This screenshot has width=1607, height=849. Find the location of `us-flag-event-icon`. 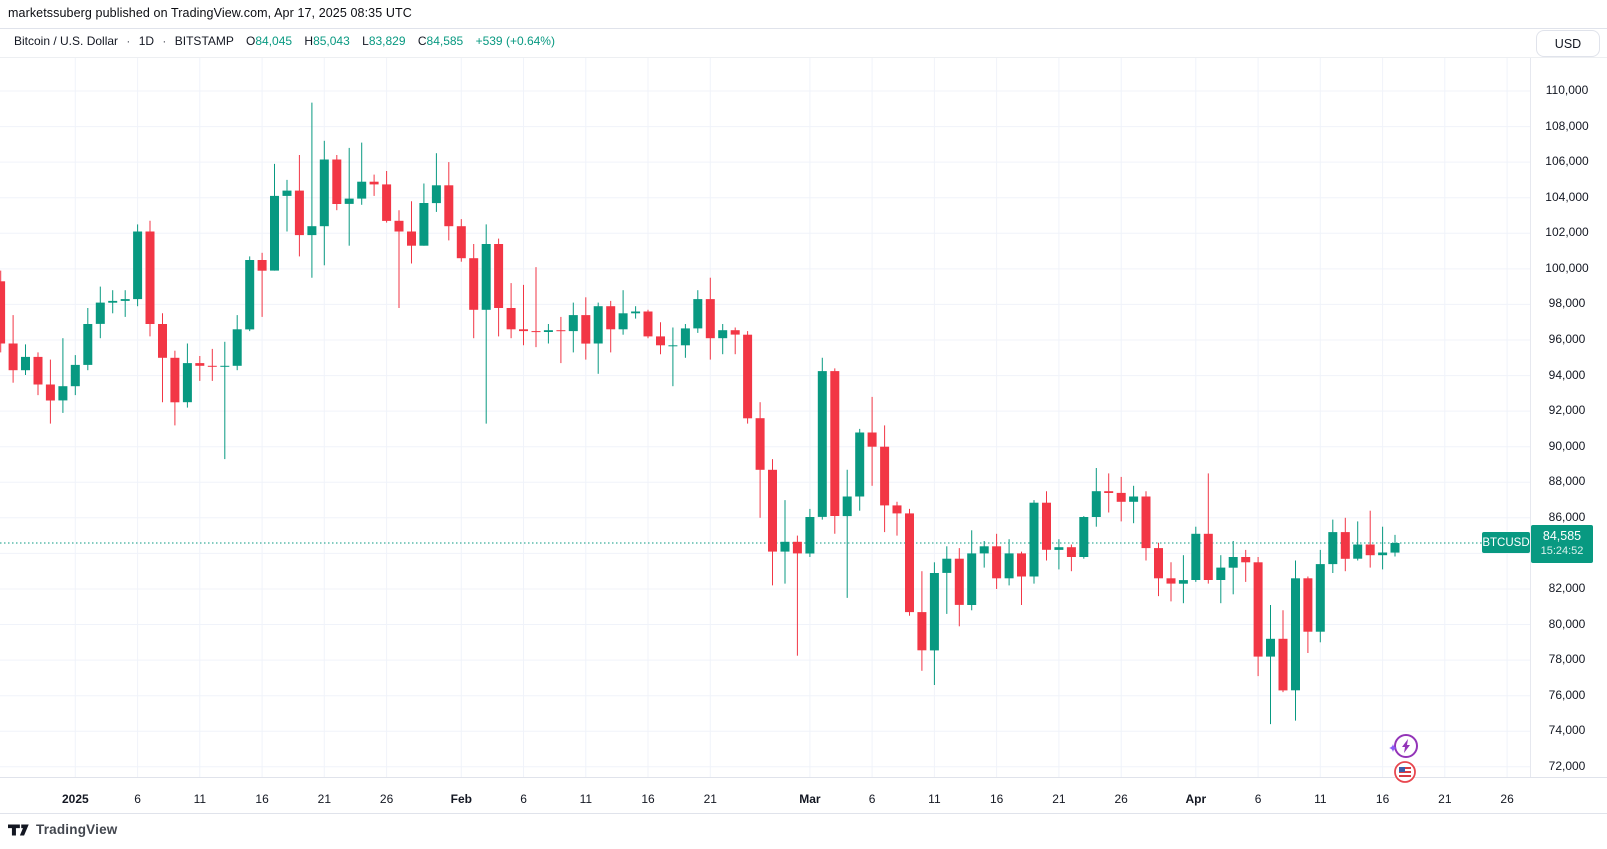

us-flag-event-icon is located at coordinates (1405, 772).